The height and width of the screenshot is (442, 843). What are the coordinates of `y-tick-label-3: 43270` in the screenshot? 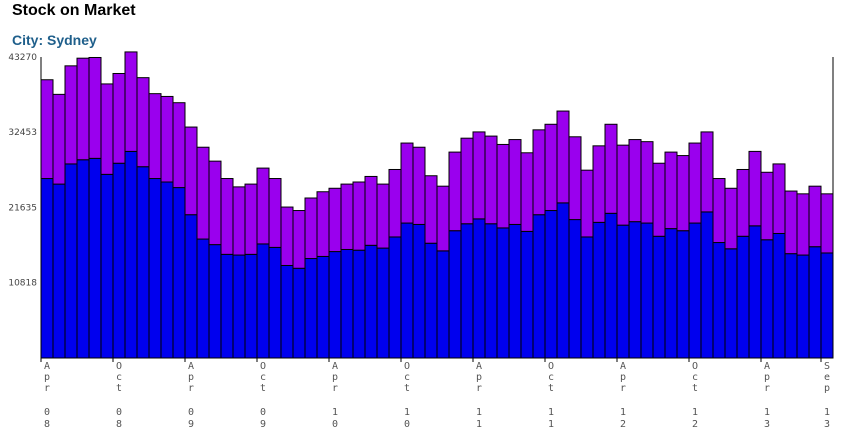 It's located at (22, 58).